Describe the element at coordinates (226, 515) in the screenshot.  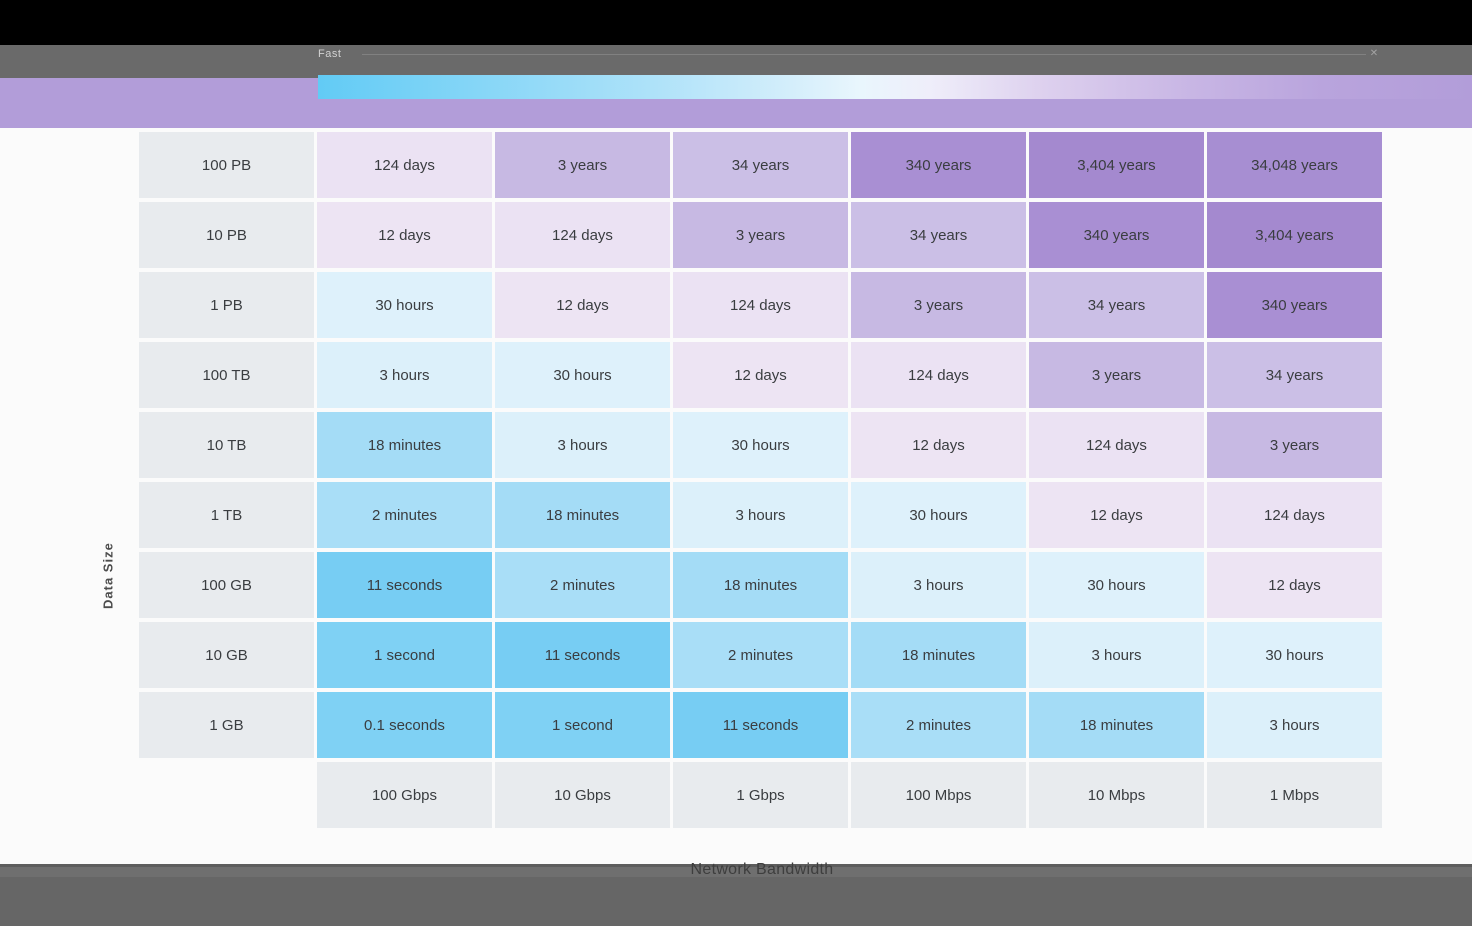
I see `row-label: 1 TB` at that location.